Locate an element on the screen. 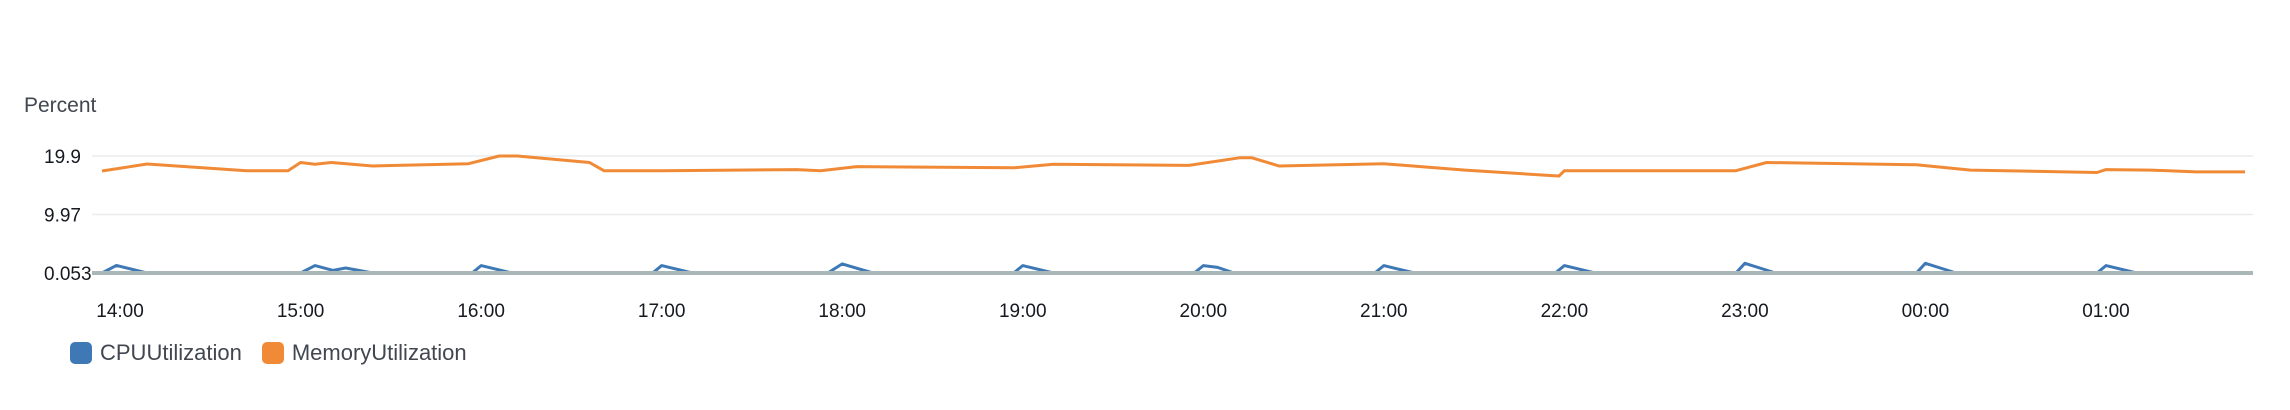  x-tick-label: 17:00 is located at coordinates (662, 311).